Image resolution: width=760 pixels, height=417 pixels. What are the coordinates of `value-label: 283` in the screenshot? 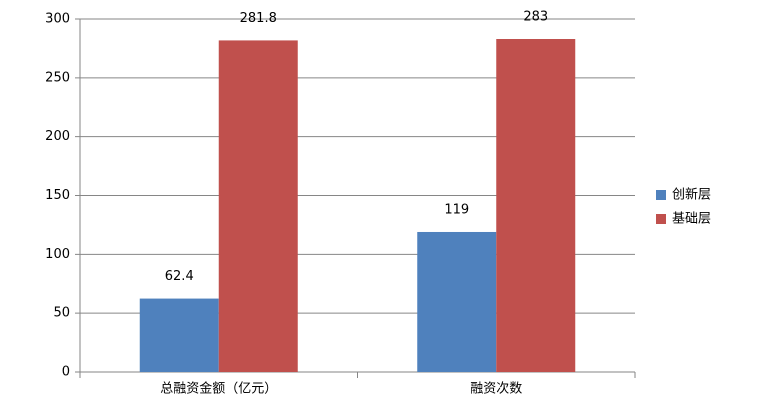 It's located at (535, 17).